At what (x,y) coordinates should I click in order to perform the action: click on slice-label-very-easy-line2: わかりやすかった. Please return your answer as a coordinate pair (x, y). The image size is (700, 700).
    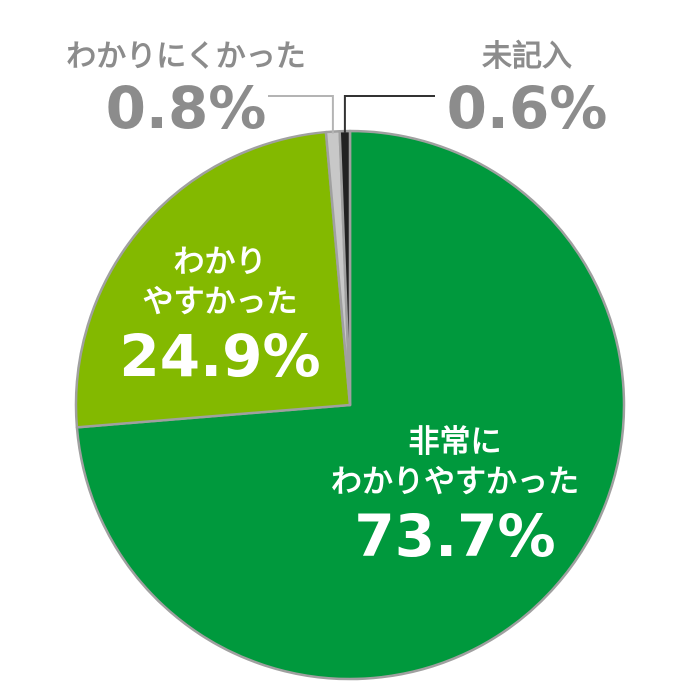
    Looking at the image, I should click on (455, 482).